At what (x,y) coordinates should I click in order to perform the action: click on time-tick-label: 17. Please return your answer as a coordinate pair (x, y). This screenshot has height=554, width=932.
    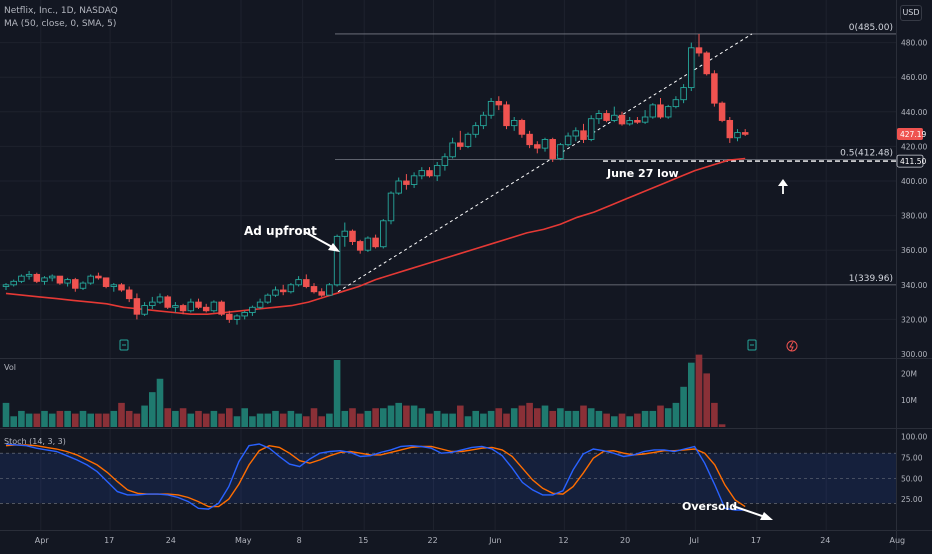
    Looking at the image, I should click on (109, 540).